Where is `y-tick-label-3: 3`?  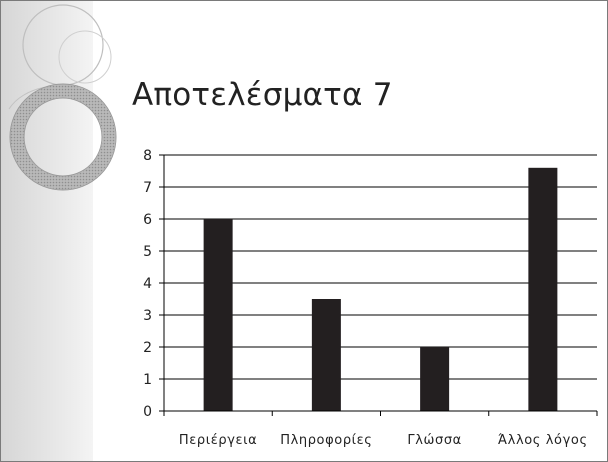
y-tick-label-3: 3 is located at coordinates (147, 316).